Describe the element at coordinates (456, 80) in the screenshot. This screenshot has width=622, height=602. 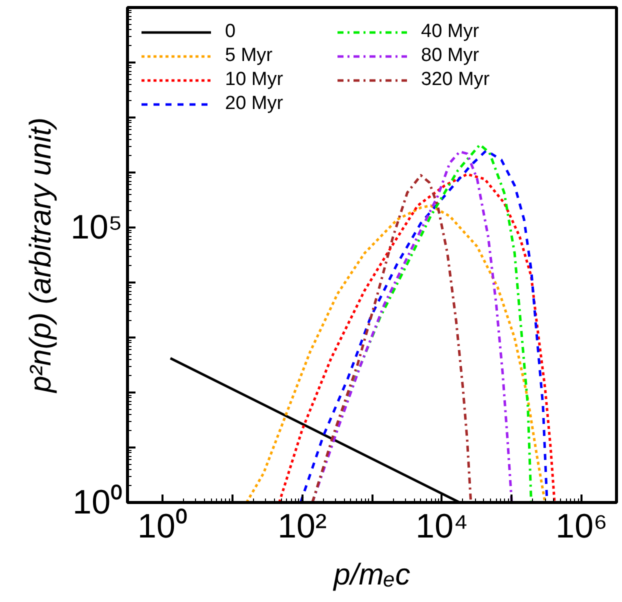
I see `legend-label: 320 Myr` at that location.